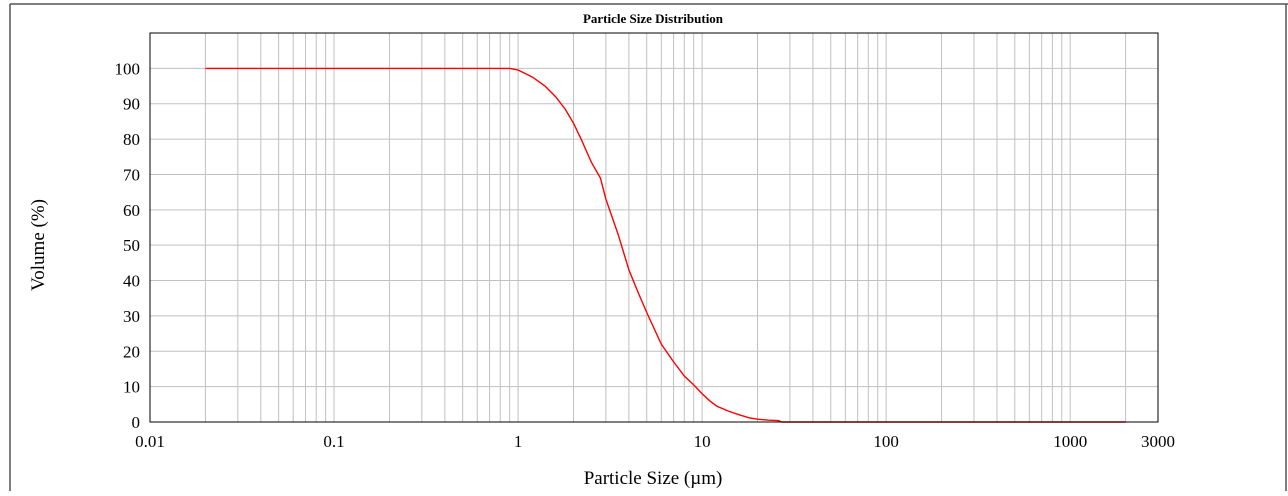 The height and width of the screenshot is (496, 1288). Describe the element at coordinates (886, 441) in the screenshot. I see `x-tick-label: 100` at that location.